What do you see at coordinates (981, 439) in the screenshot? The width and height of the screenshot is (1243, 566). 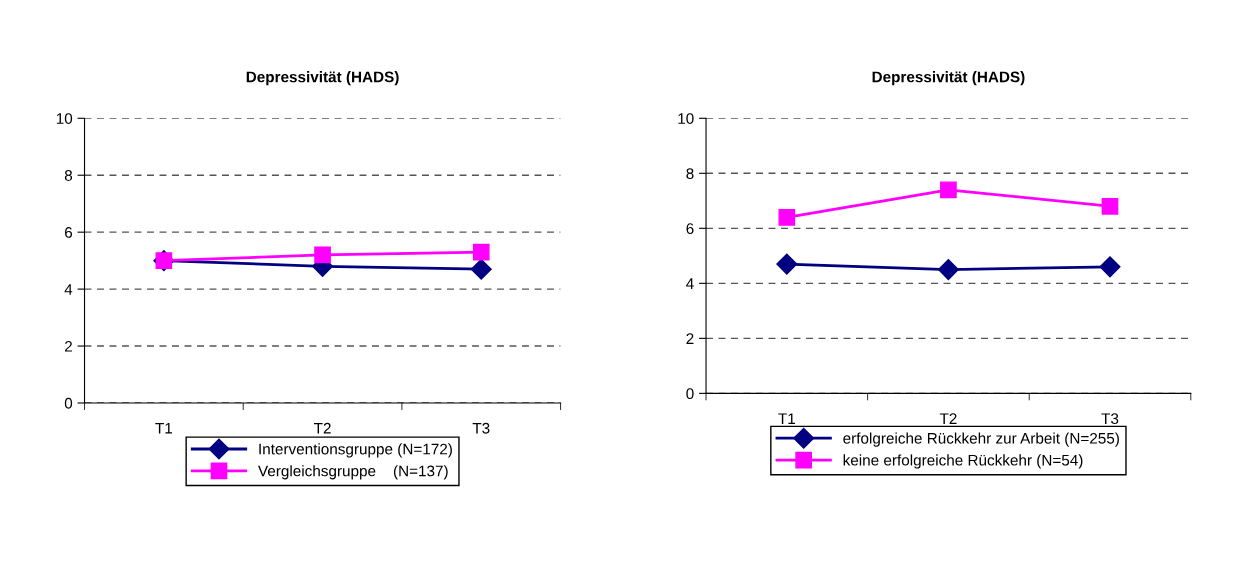 I see `legend-label: erfolgreiche Rückkehr zur Arbeit (N=255)` at bounding box center [981, 439].